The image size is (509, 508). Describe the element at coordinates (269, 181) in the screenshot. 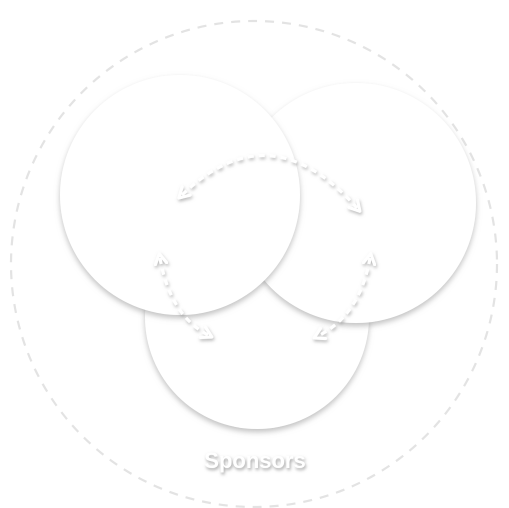

I see `arrow-top` at that location.